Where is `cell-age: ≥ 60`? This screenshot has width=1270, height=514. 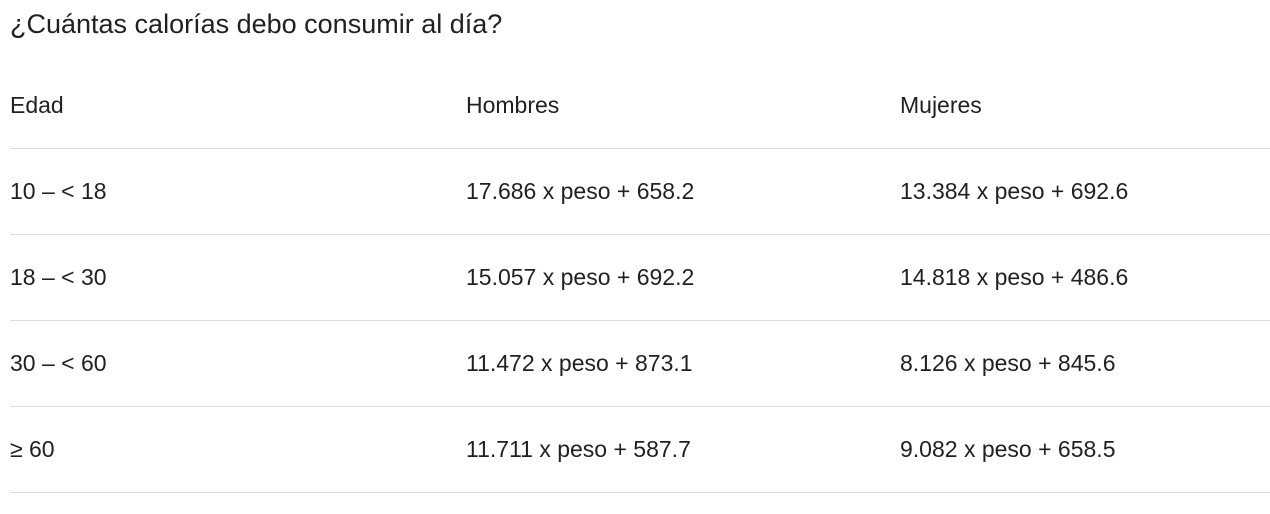
cell-age: ≥ 60 is located at coordinates (32, 449).